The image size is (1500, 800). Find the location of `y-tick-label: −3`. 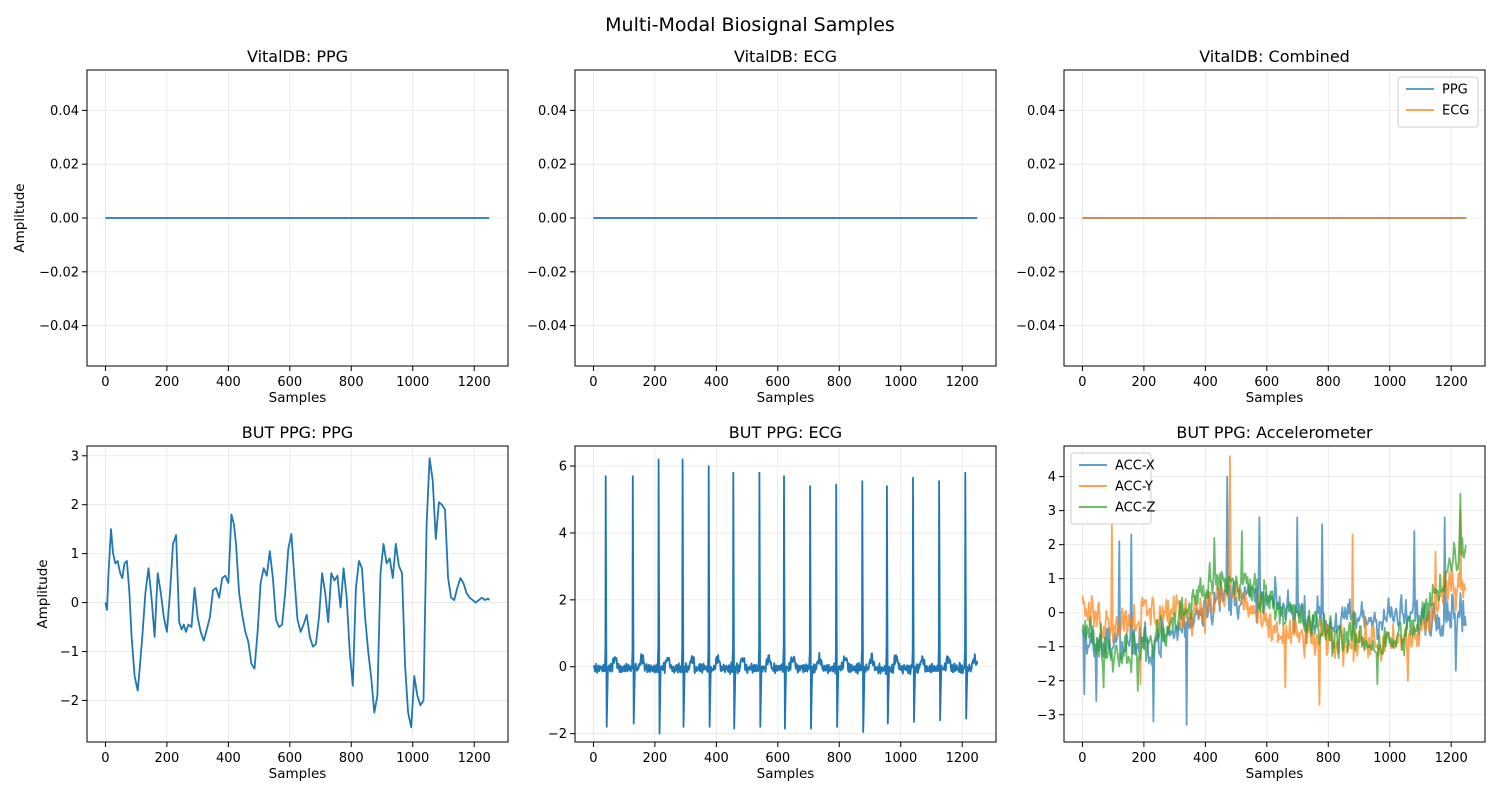

y-tick-label: −3 is located at coordinates (1046, 715).